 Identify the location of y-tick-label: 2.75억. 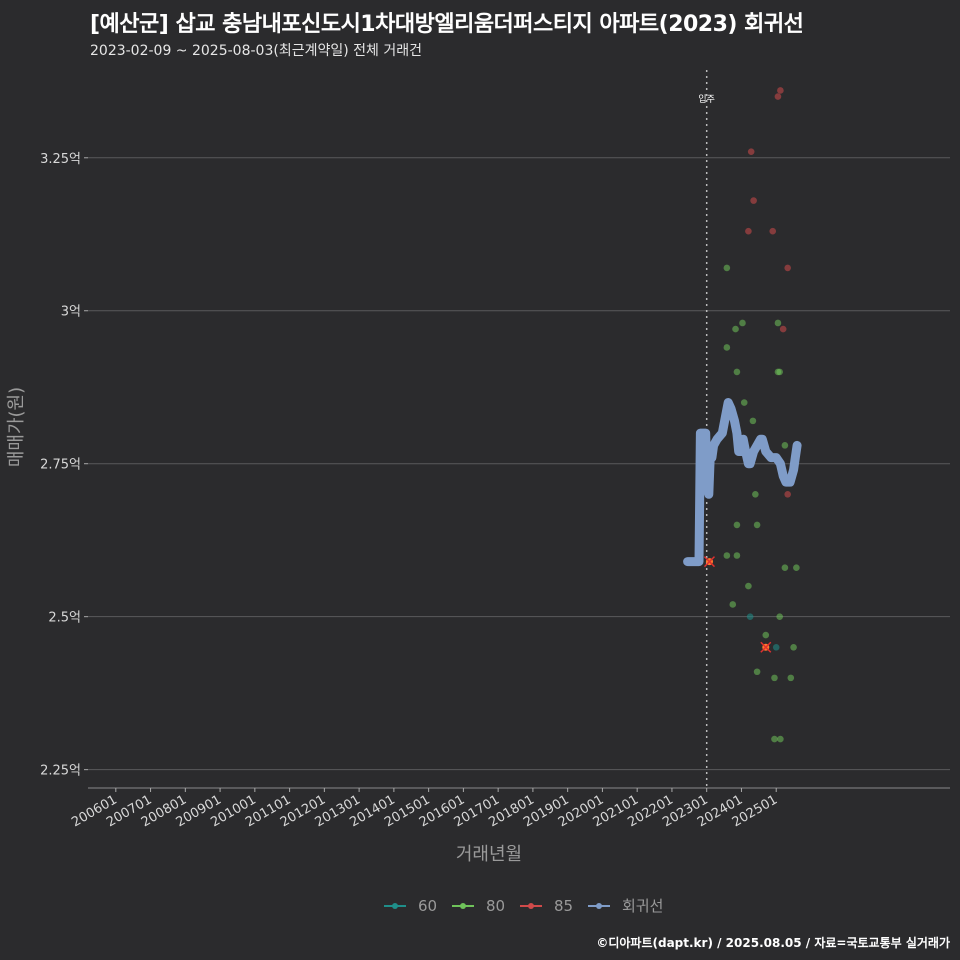
(60, 465).